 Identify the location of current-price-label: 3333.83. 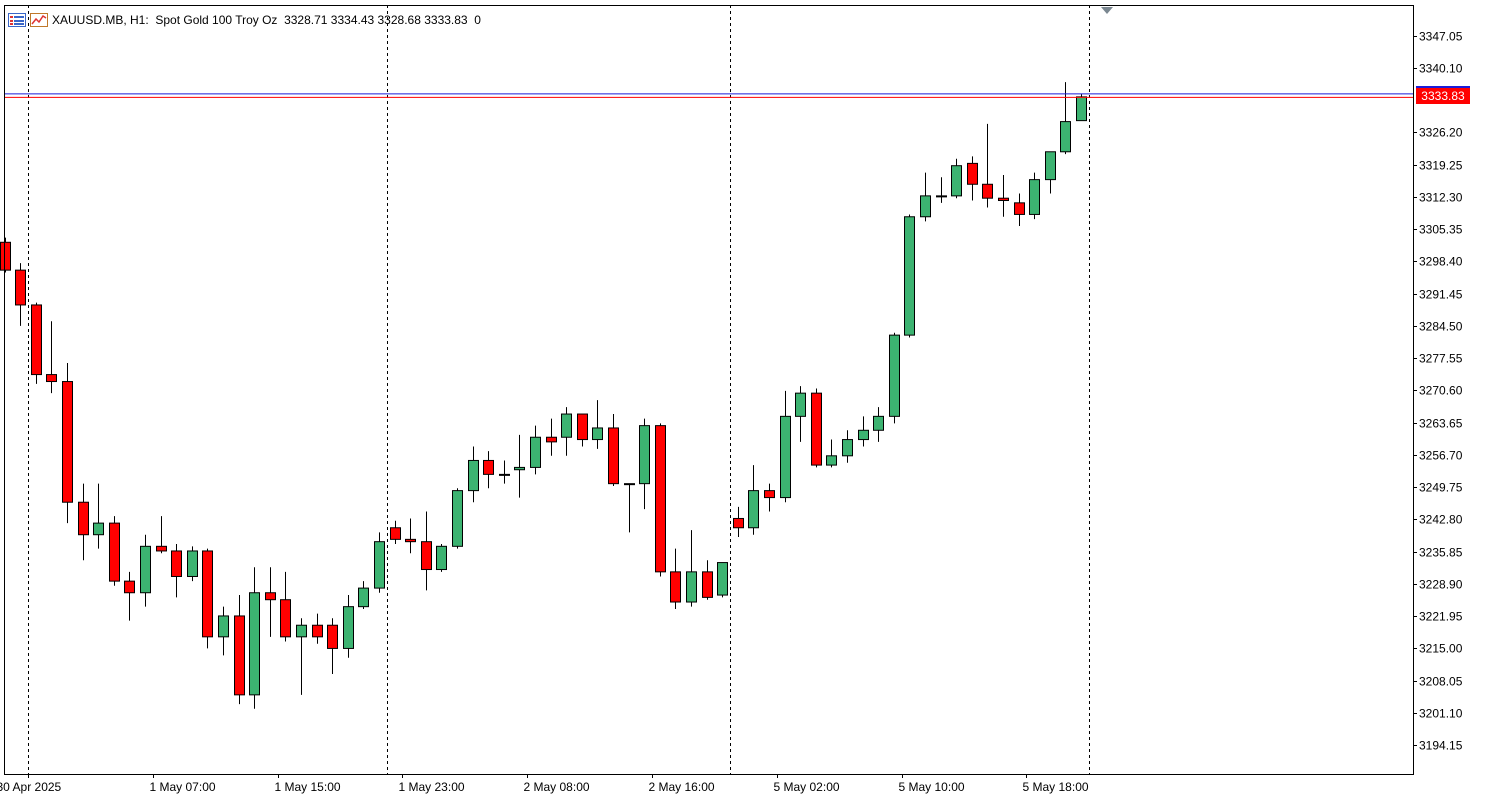
(1443, 96).